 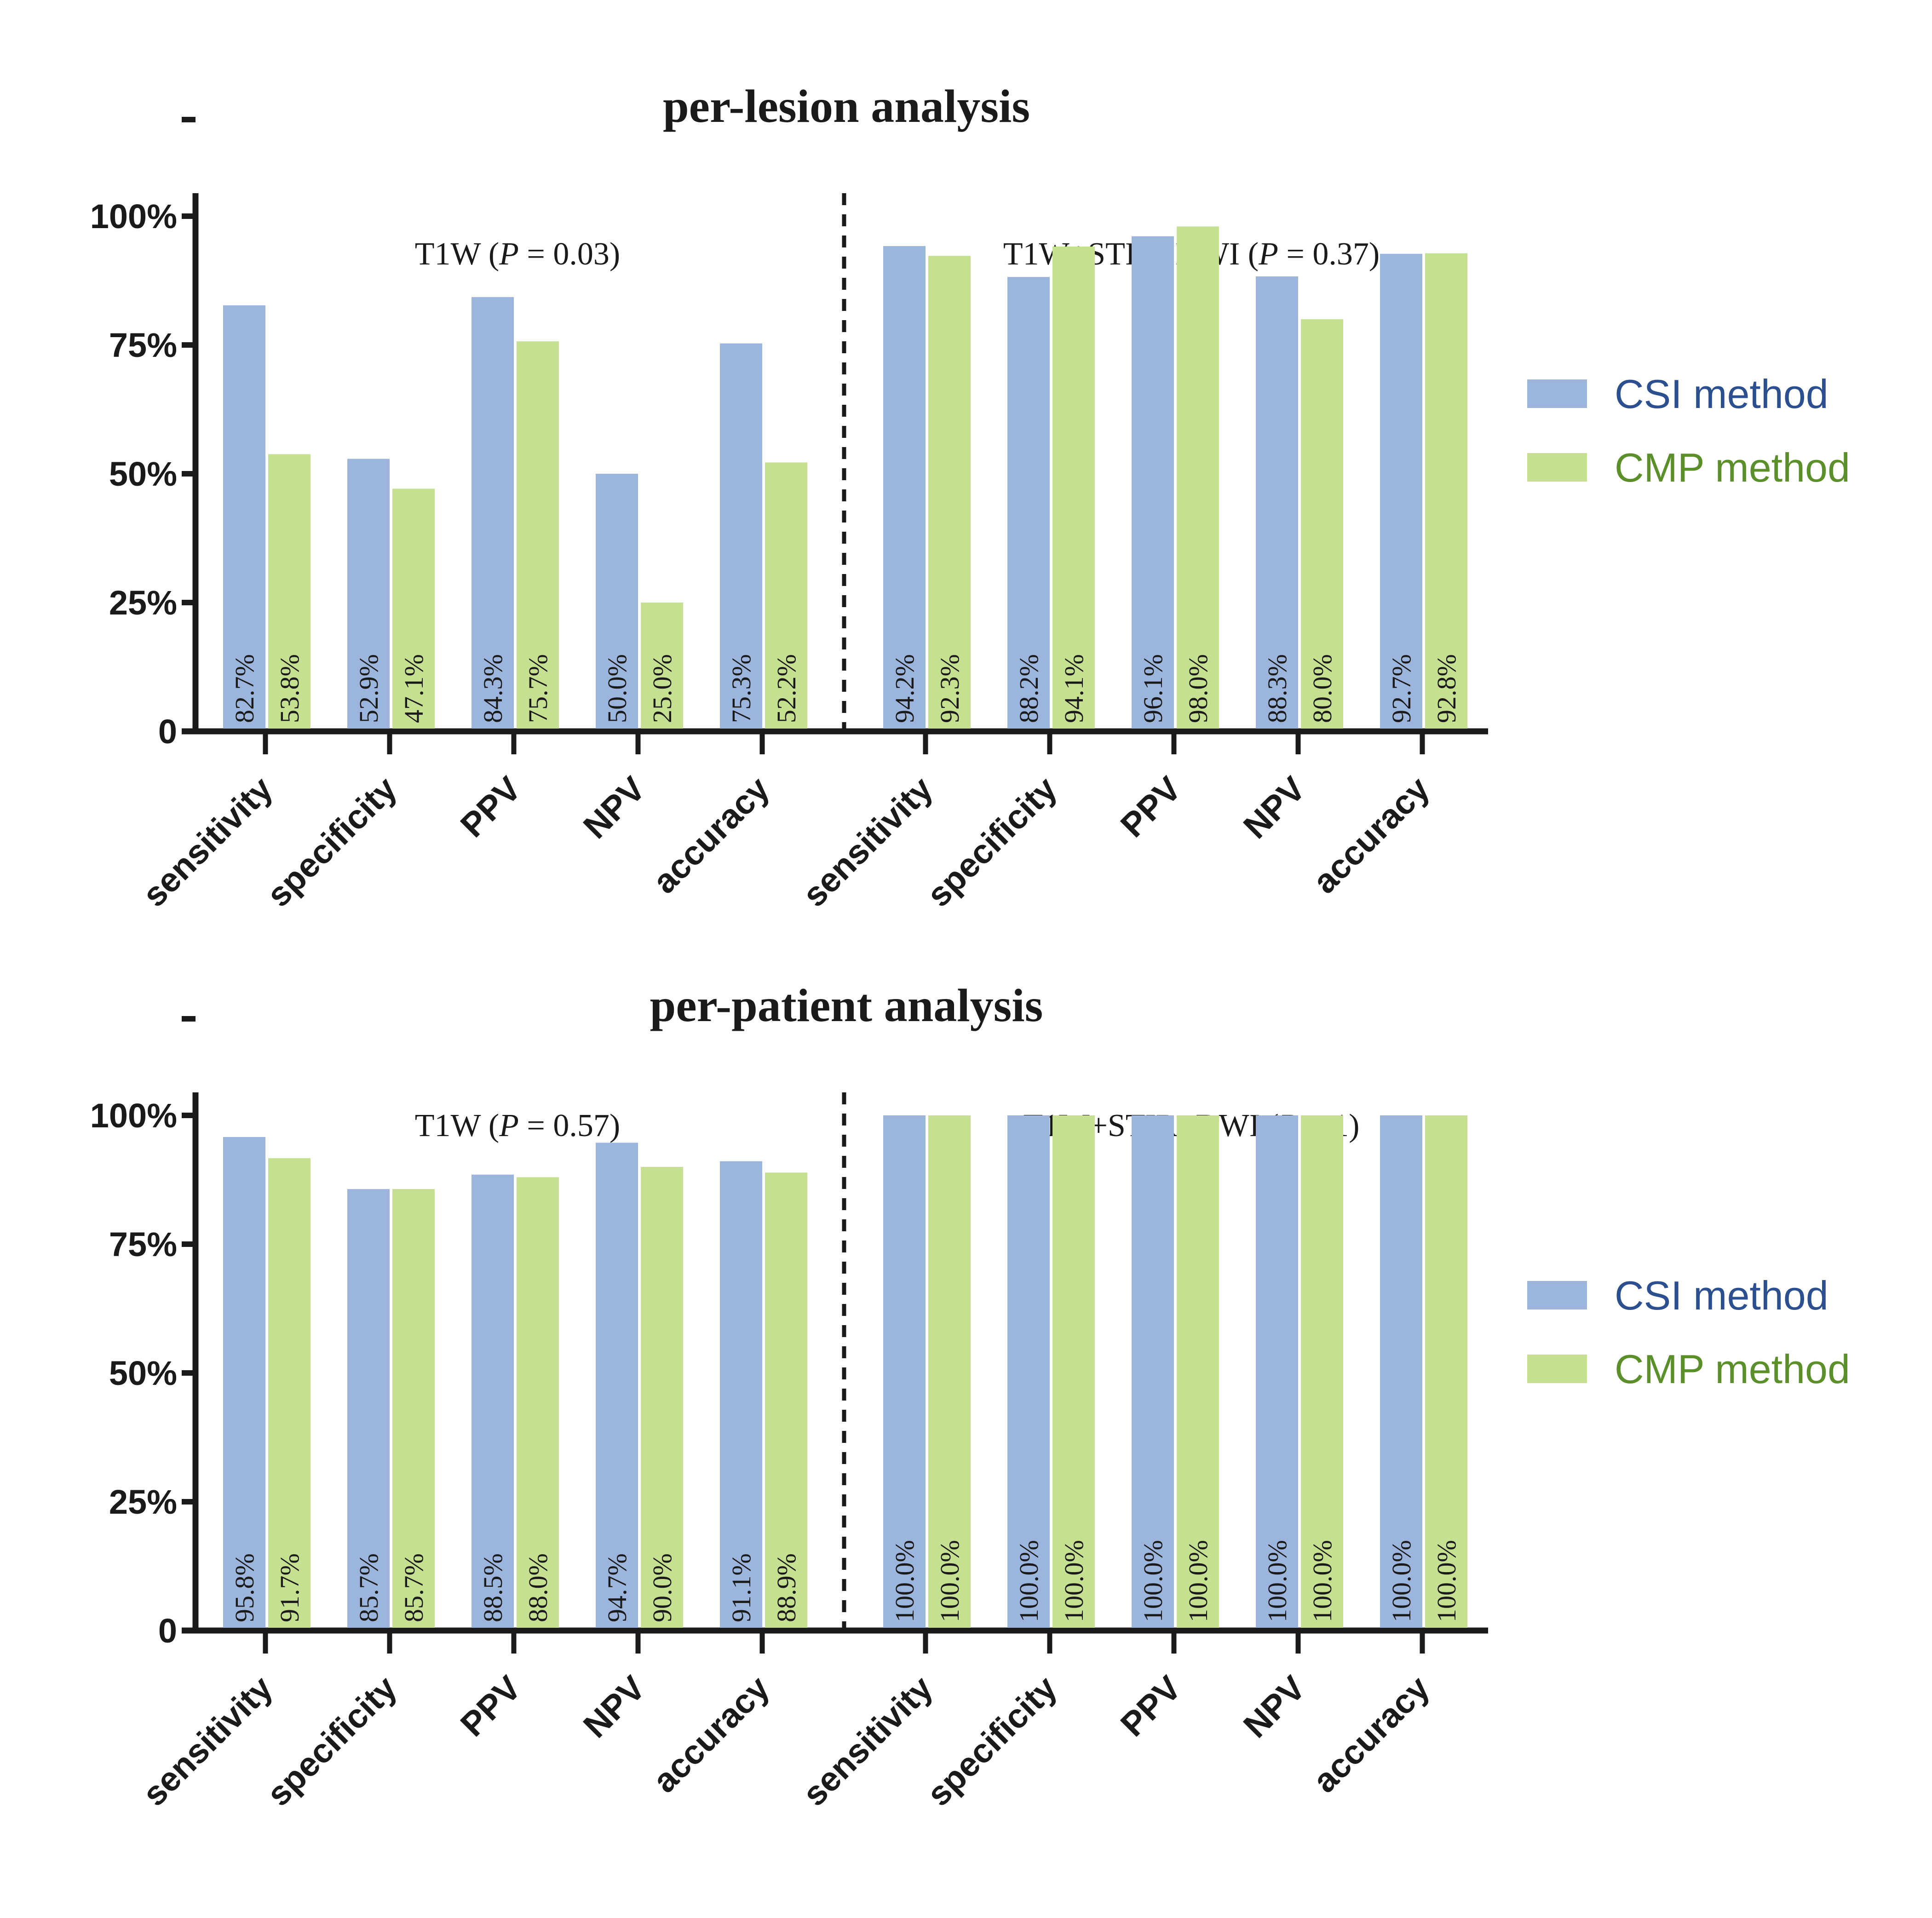 I want to click on data-label: 96.1%, so click(x=1153, y=688).